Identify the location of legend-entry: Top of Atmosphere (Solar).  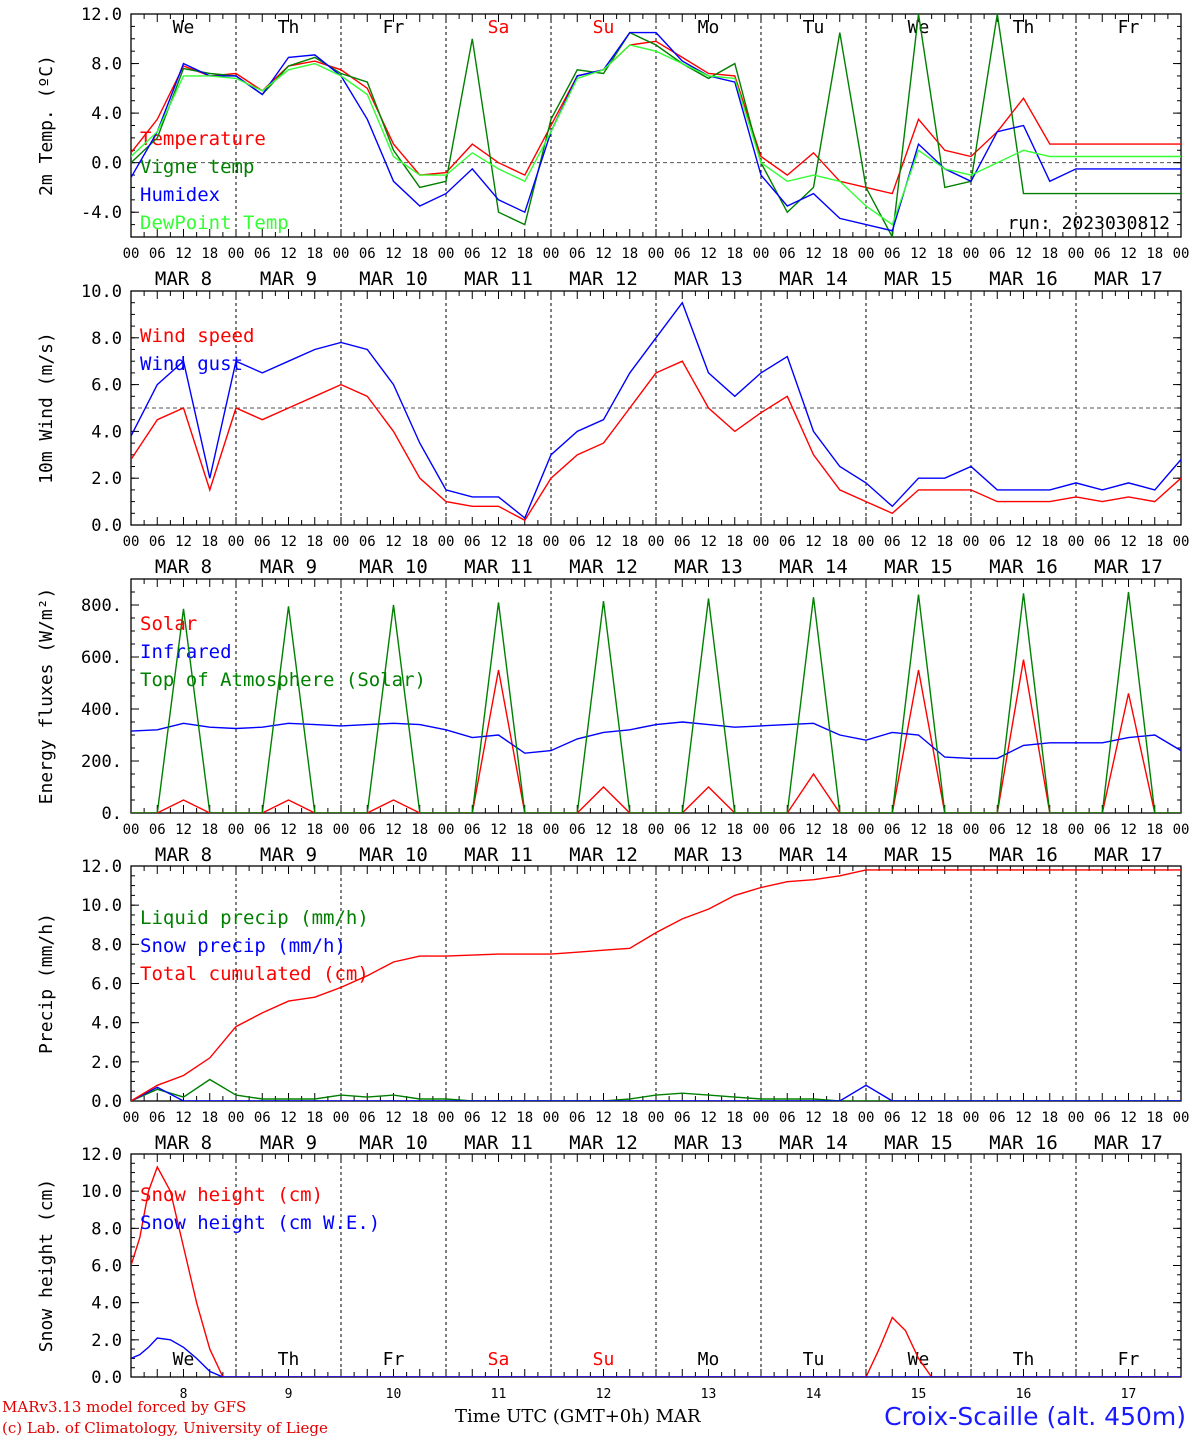
(283, 680).